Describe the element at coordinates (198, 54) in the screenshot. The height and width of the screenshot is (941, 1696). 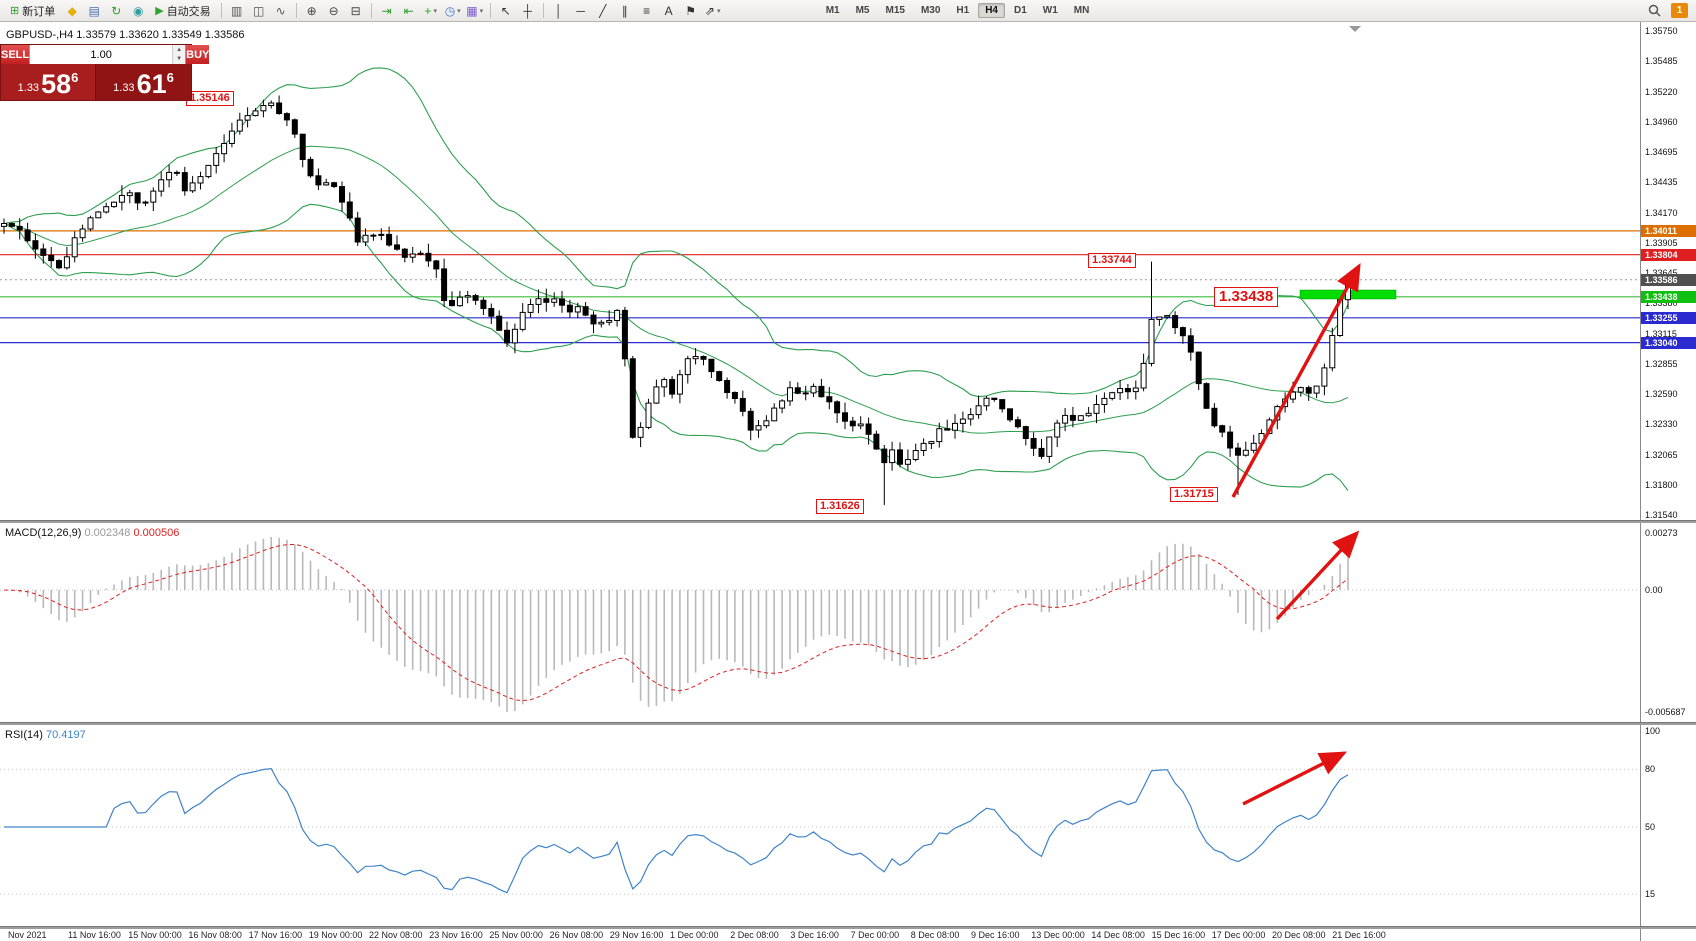
I see `buy-button: BUY` at that location.